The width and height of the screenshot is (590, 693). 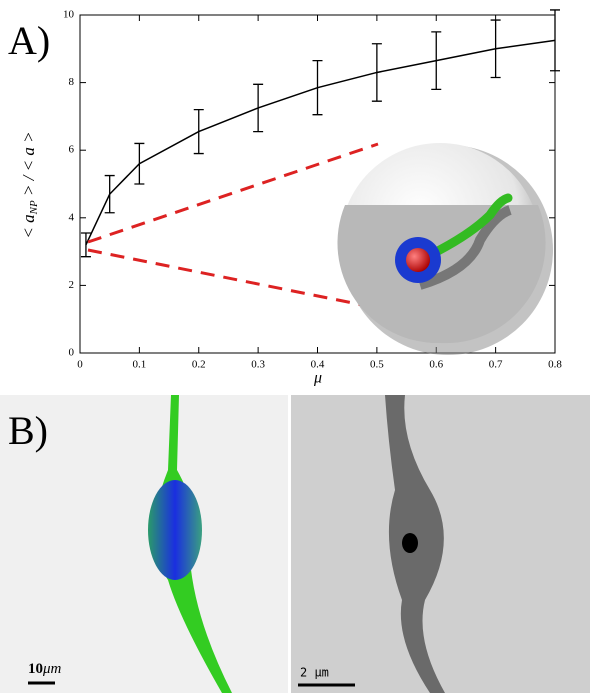 What do you see at coordinates (314, 673) in the screenshot?
I see `scale-label: 2 μm` at bounding box center [314, 673].